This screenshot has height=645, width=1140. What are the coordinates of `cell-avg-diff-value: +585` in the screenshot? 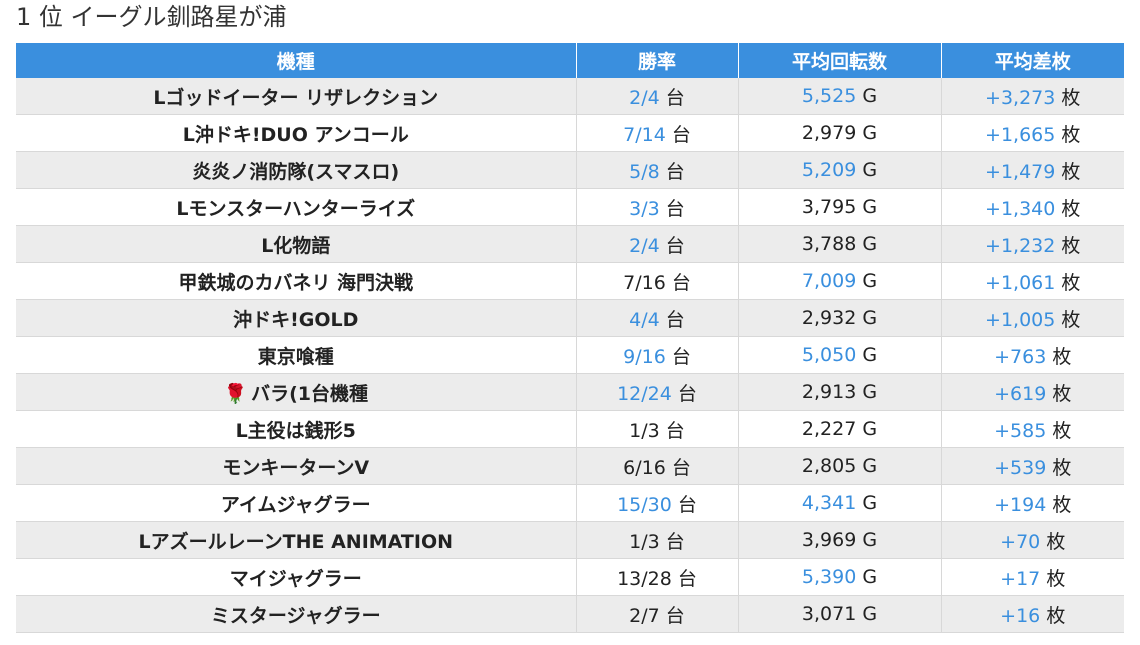 It's located at (1020, 430).